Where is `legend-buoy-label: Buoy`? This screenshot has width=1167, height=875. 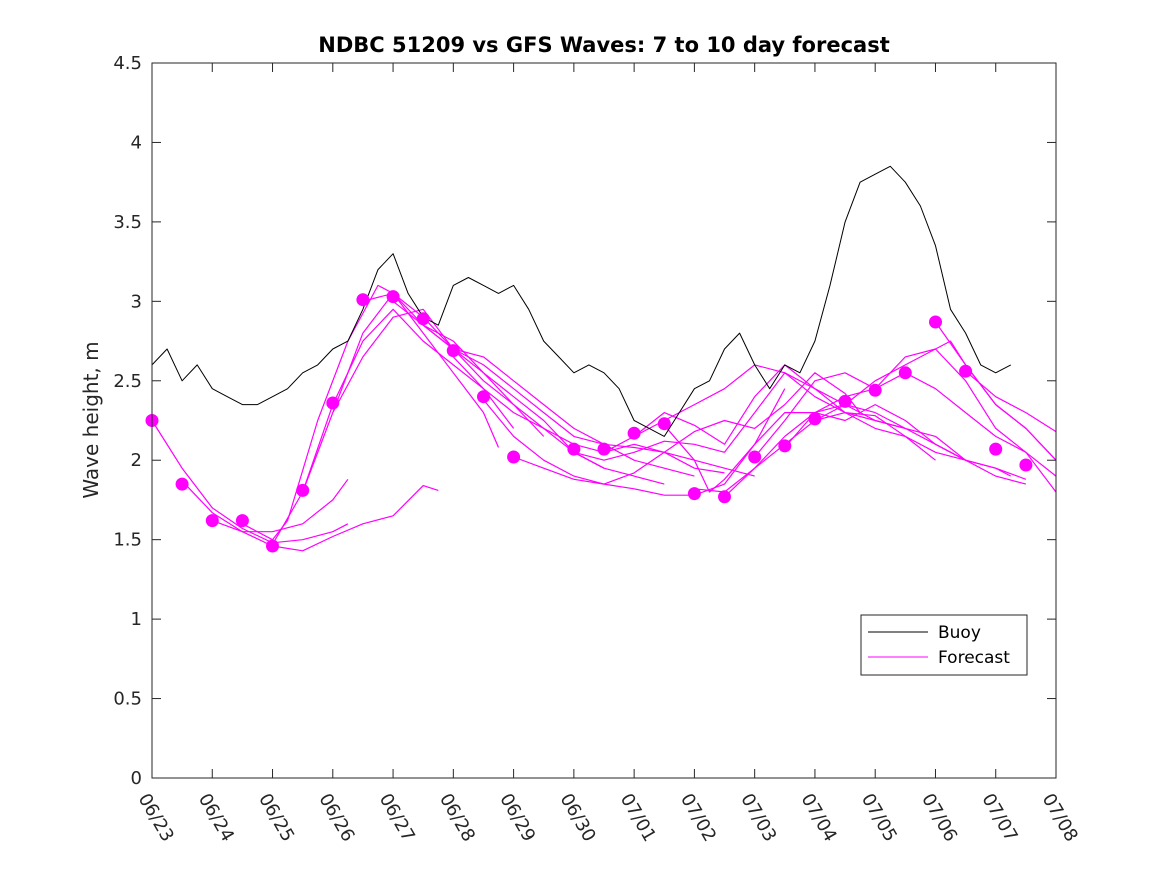
legend-buoy-label: Buoy is located at coordinates (959, 633).